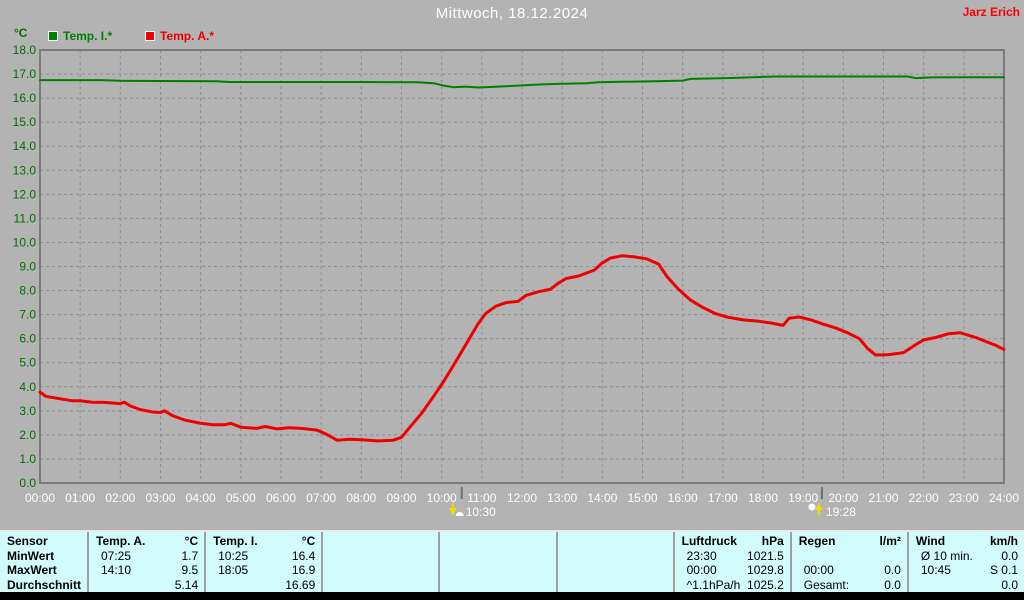 The width and height of the screenshot is (1024, 600). Describe the element at coordinates (701, 555) in the screenshot. I see `stat-time: 23:30` at that location.